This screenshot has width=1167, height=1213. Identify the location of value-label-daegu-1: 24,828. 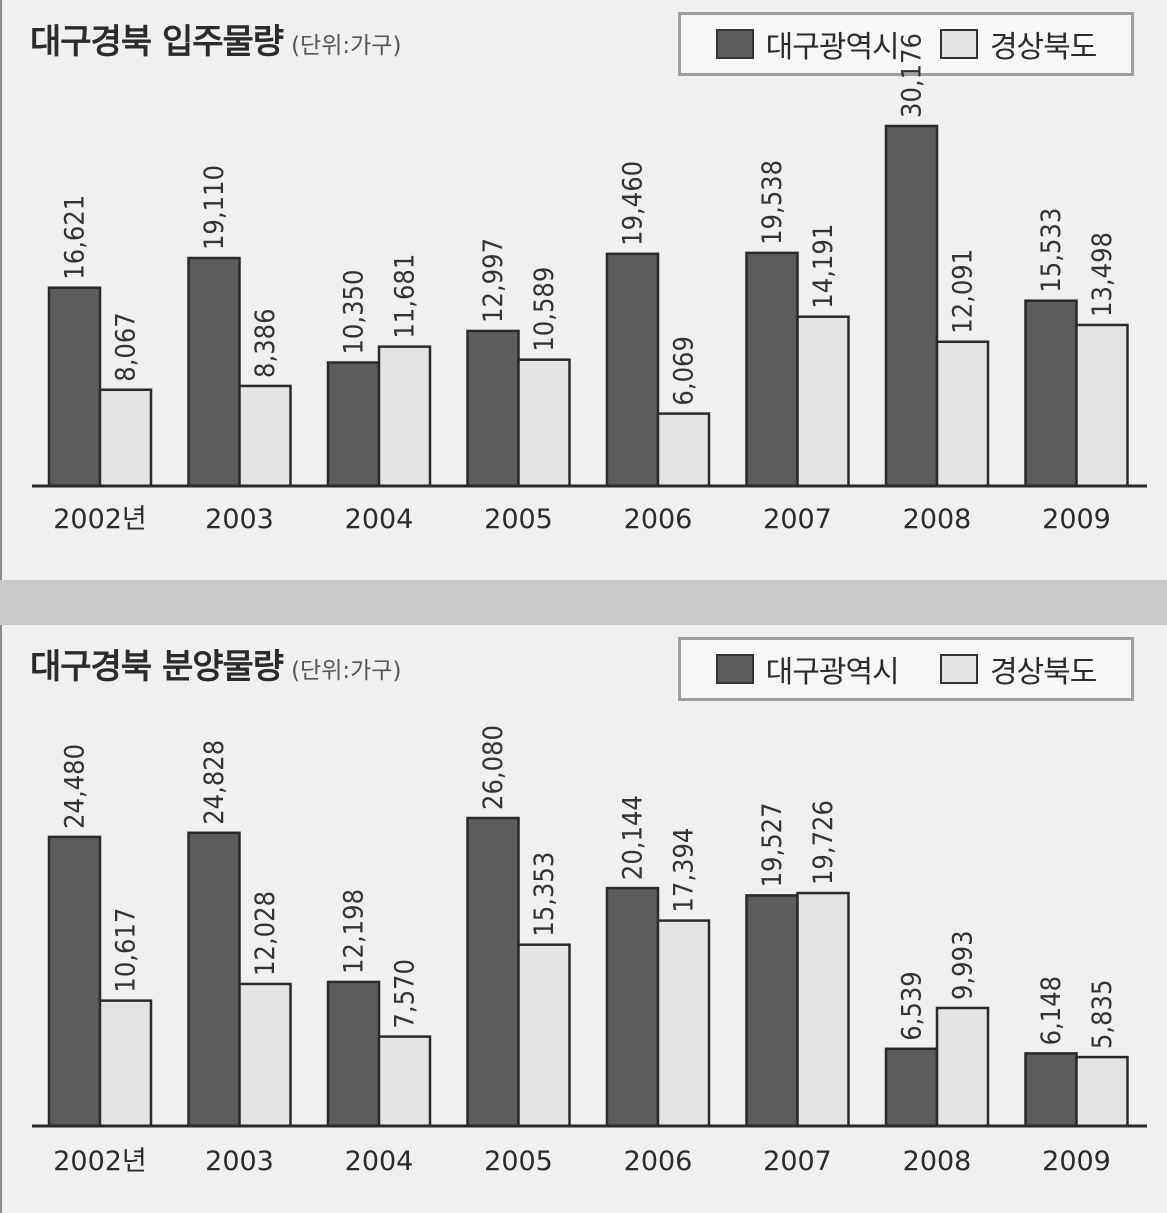
(214, 782).